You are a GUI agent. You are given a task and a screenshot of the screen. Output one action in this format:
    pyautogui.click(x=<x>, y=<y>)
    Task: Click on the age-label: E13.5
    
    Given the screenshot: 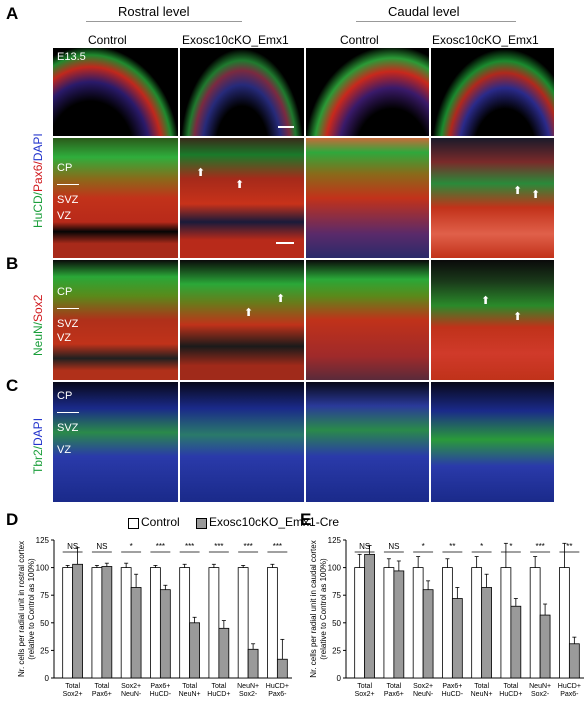 What is the action you would take?
    pyautogui.click(x=71, y=57)
    